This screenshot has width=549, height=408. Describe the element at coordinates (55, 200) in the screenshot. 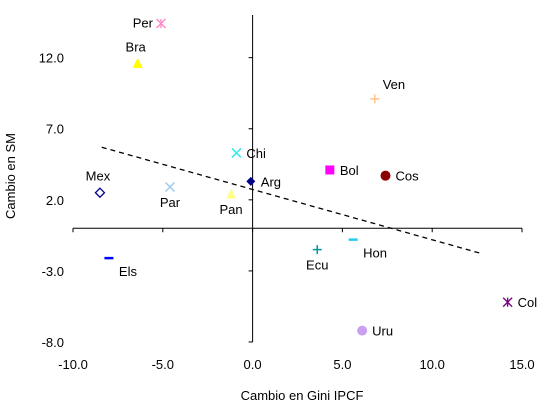

I see `y-tick-label: 2.0` at that location.